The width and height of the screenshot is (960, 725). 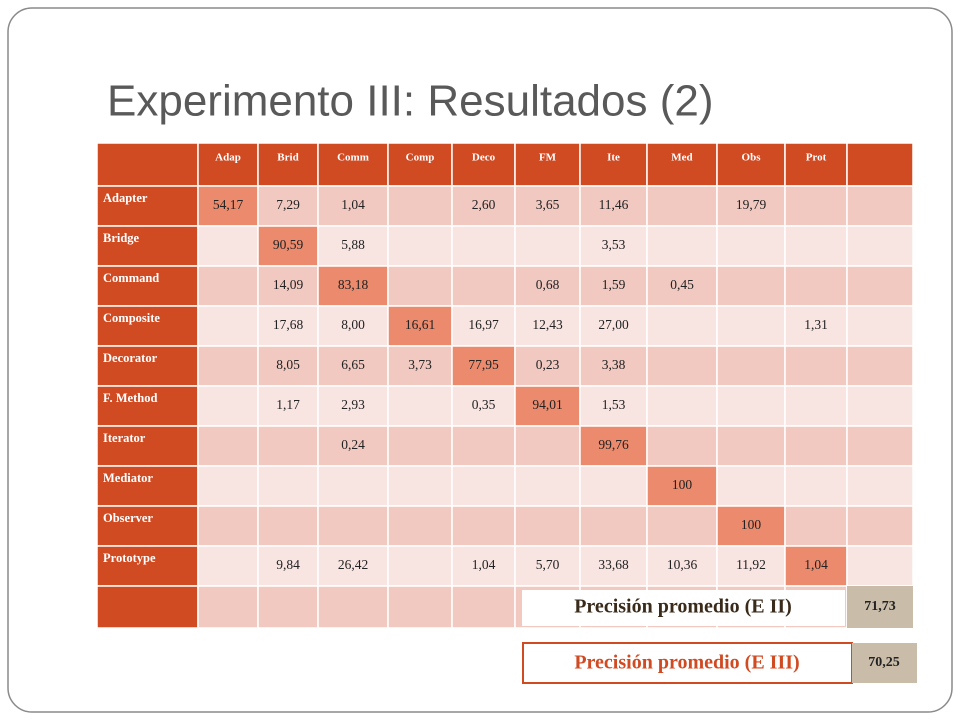 I want to click on summary-label-e3: Precisión promedio (E III), so click(x=686, y=663).